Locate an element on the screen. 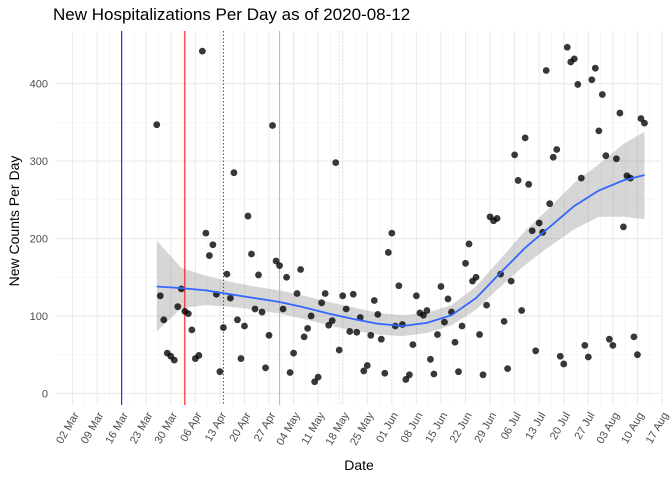 The width and height of the screenshot is (672, 480). y-axis-ticks: 0 100 200 300 400 is located at coordinates (39, 240).